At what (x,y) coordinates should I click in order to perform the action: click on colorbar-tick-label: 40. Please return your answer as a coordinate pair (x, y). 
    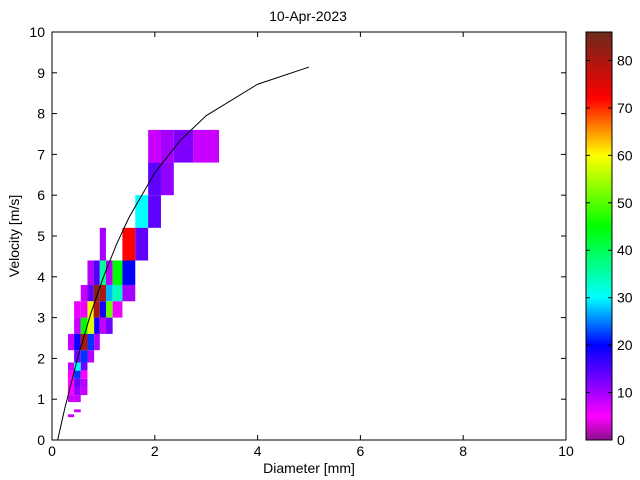
    Looking at the image, I should click on (625, 250).